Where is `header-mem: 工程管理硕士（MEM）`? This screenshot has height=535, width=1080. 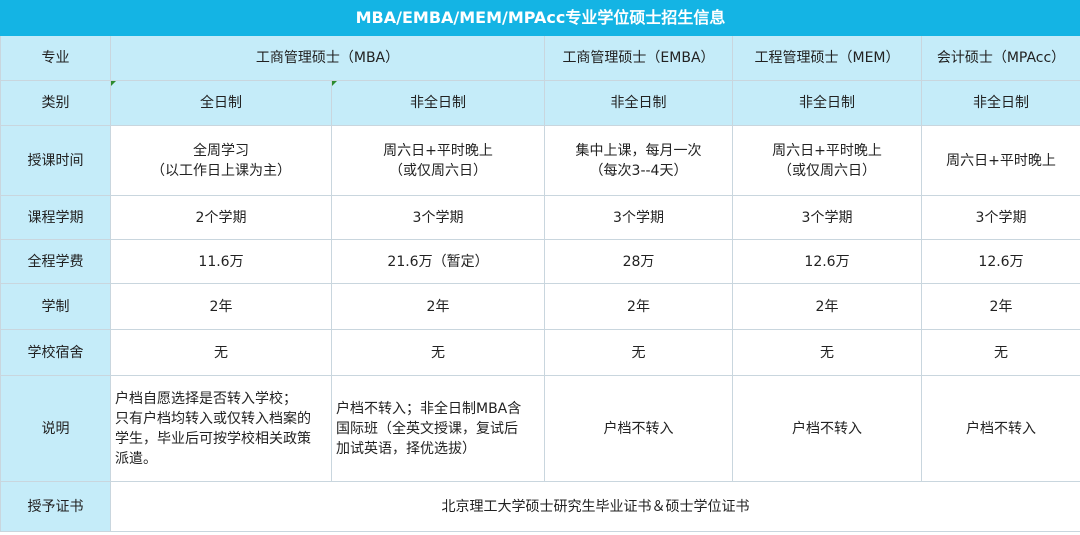
header-mem: 工程管理硕士（MEM） is located at coordinates (827, 58).